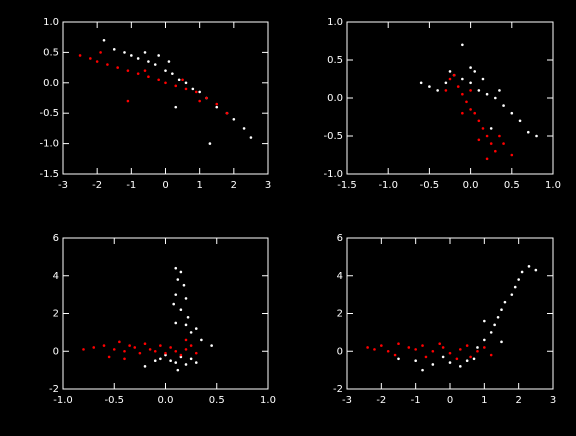 The width and height of the screenshot is (576, 436). I want to click on y-tick-label: -2, so click(54, 389).